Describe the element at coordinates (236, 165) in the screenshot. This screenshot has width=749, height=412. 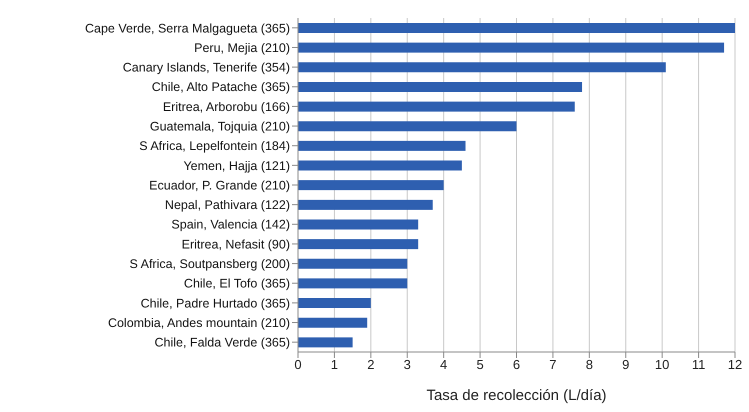
I see `y-tick-label: Yemen, Hajja (121)` at that location.